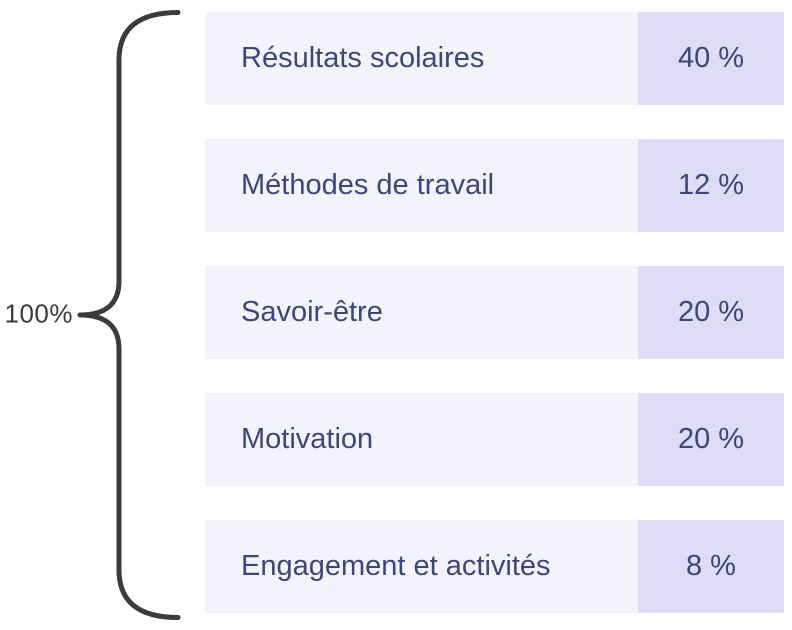 The image size is (792, 630). Describe the element at coordinates (38, 313) in the screenshot. I see `total-percentage-label: 100%` at that location.